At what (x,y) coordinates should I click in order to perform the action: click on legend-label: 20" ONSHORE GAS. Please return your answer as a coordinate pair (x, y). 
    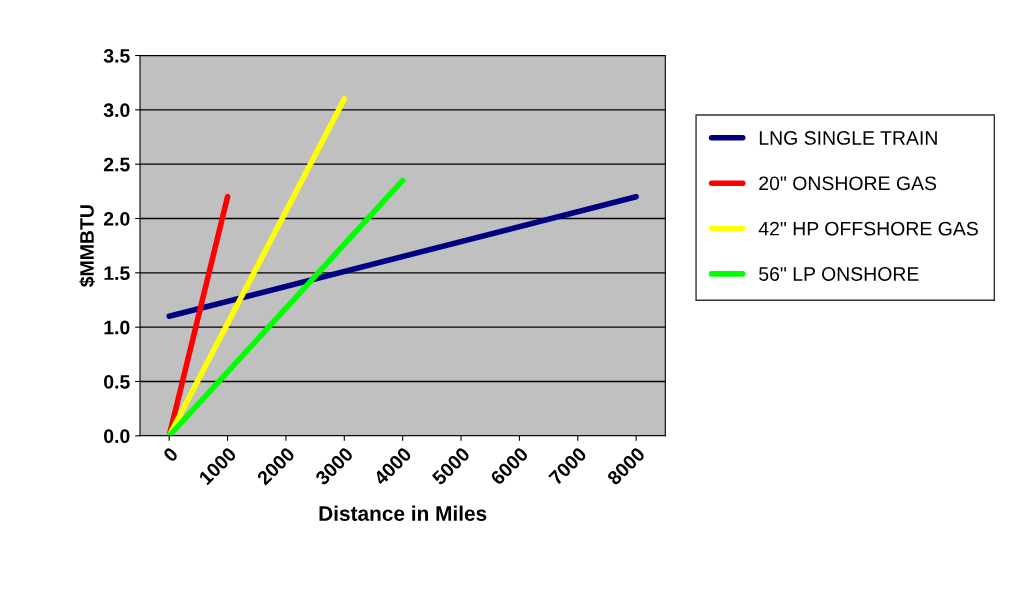
    Looking at the image, I should click on (848, 183).